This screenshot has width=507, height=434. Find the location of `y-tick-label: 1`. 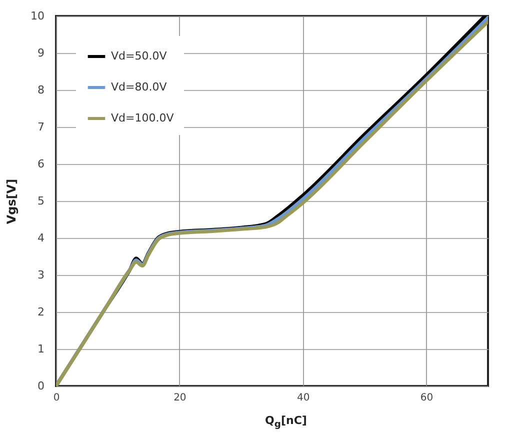

y-tick-label: 1 is located at coordinates (41, 349).